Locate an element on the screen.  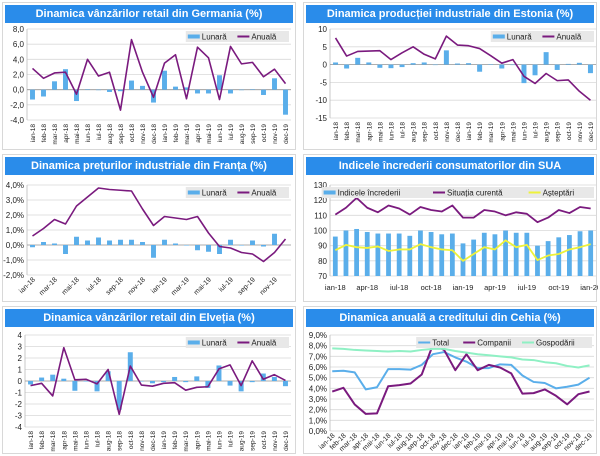
x-tick-label: iun-18 is located at coordinates (88, 133).